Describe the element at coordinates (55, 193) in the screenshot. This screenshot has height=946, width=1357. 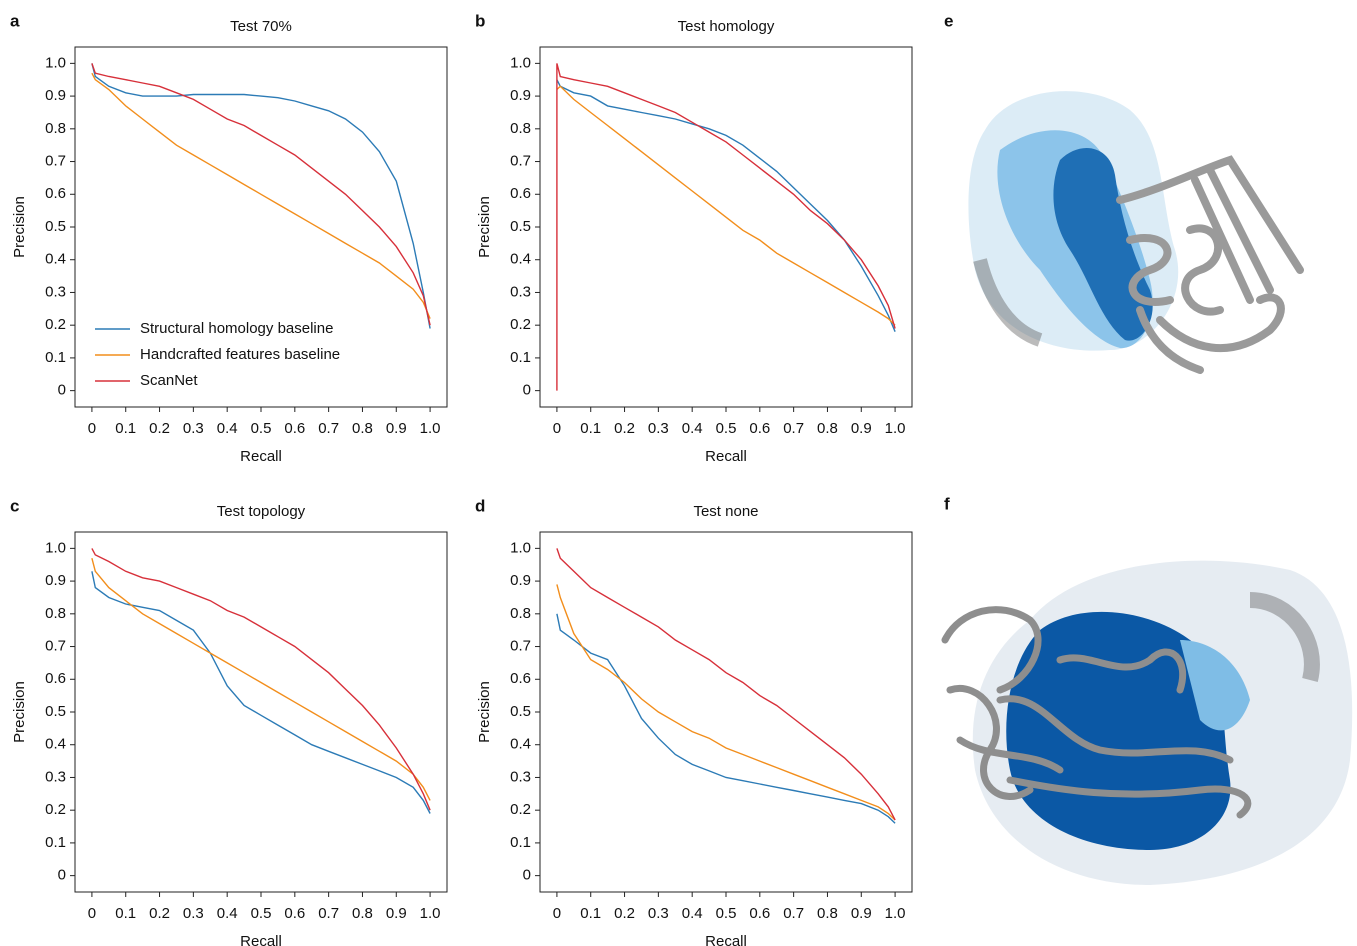
I see `y-tick-label: 0.6` at that location.